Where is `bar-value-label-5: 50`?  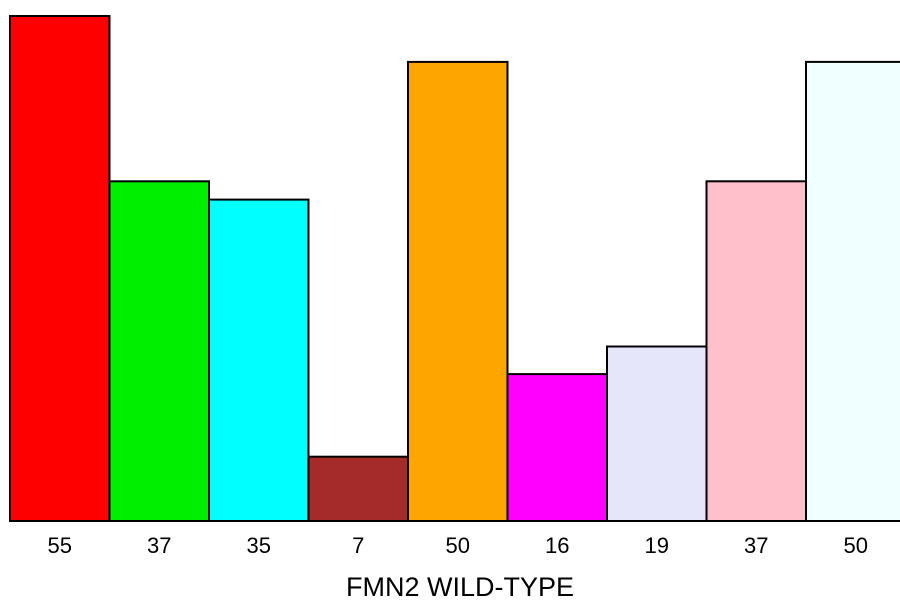
bar-value-label-5: 50 is located at coordinates (458, 545).